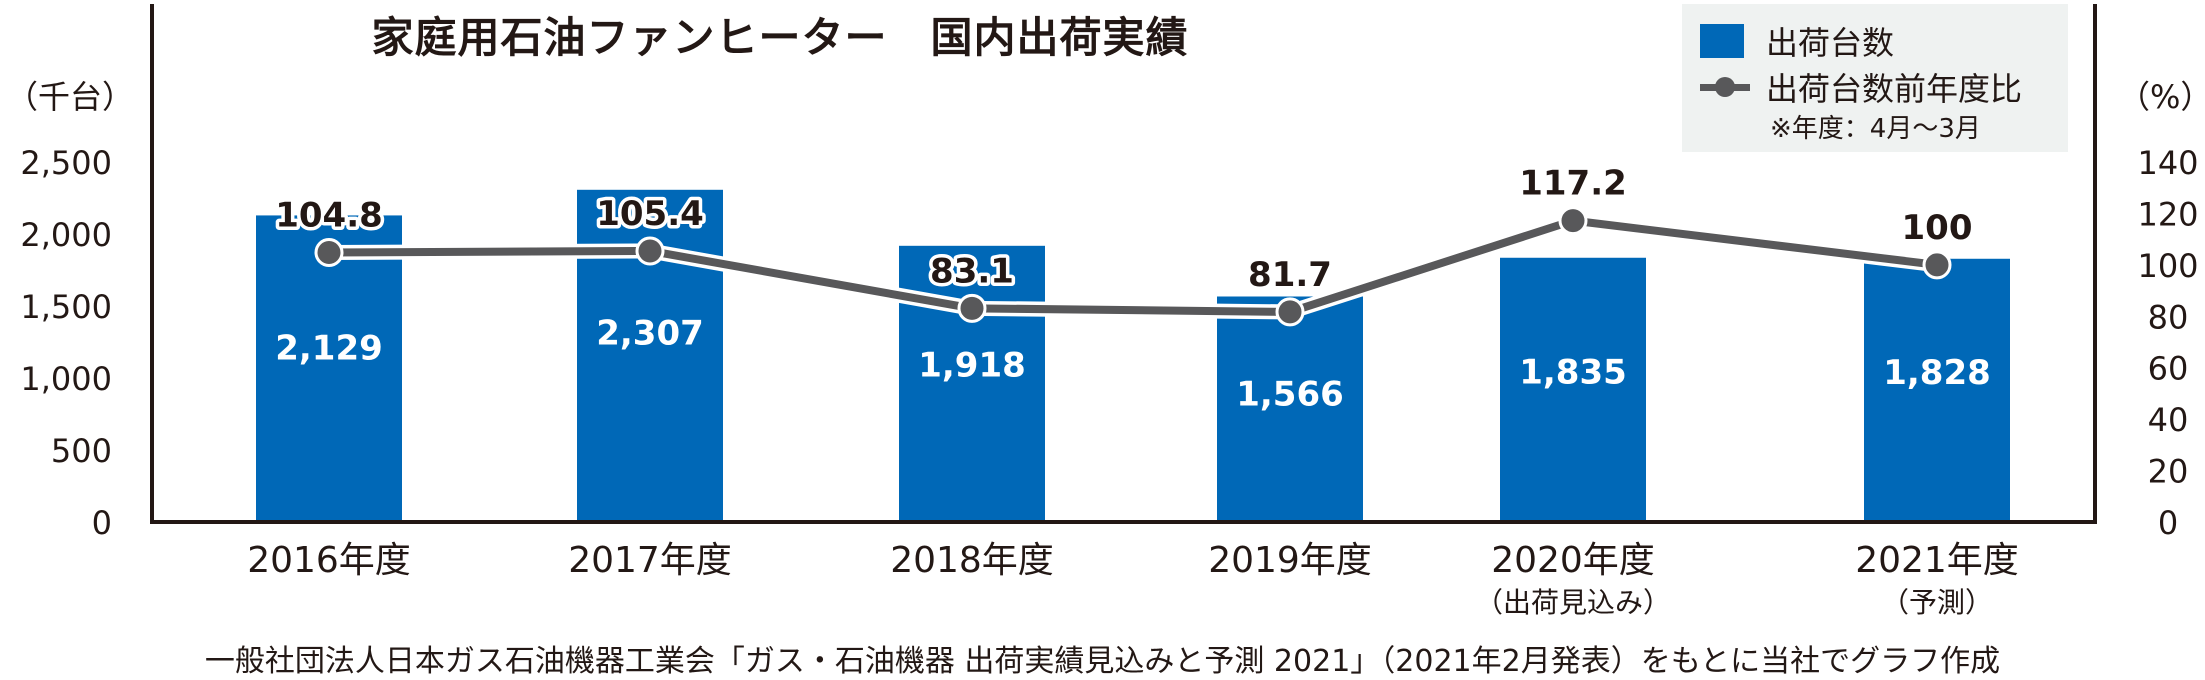  Describe the element at coordinates (1290, 560) in the screenshot. I see `x-category-label: 2019年度` at that location.